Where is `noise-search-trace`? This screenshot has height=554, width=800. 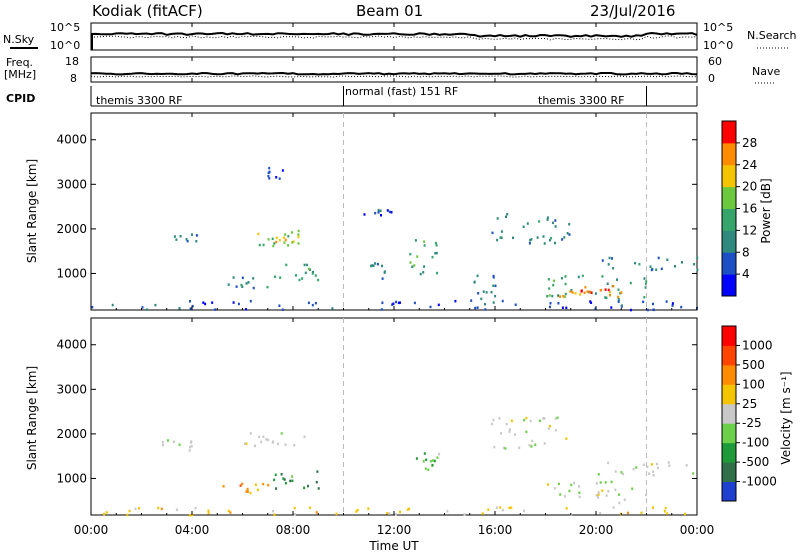 noise-search-trace is located at coordinates (394, 38).